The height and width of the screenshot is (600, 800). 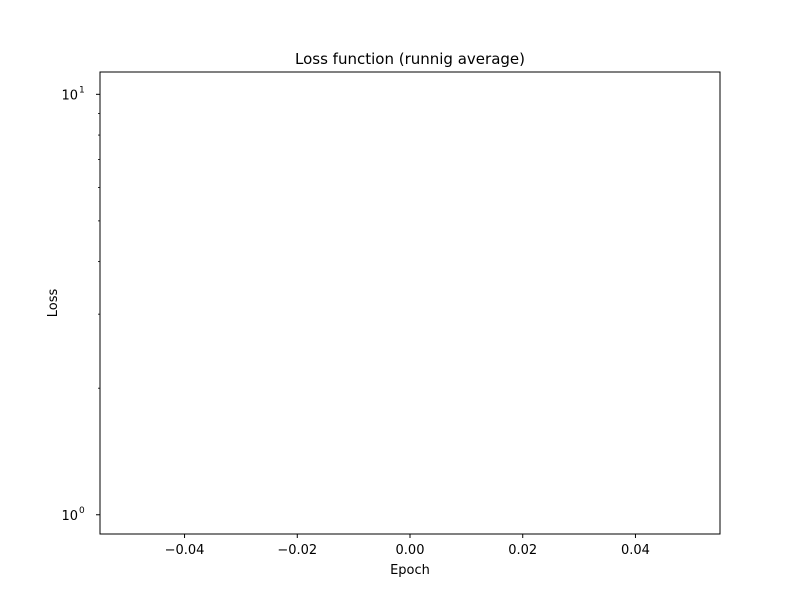 I want to click on y-axis-label: Loss, so click(x=53, y=303).